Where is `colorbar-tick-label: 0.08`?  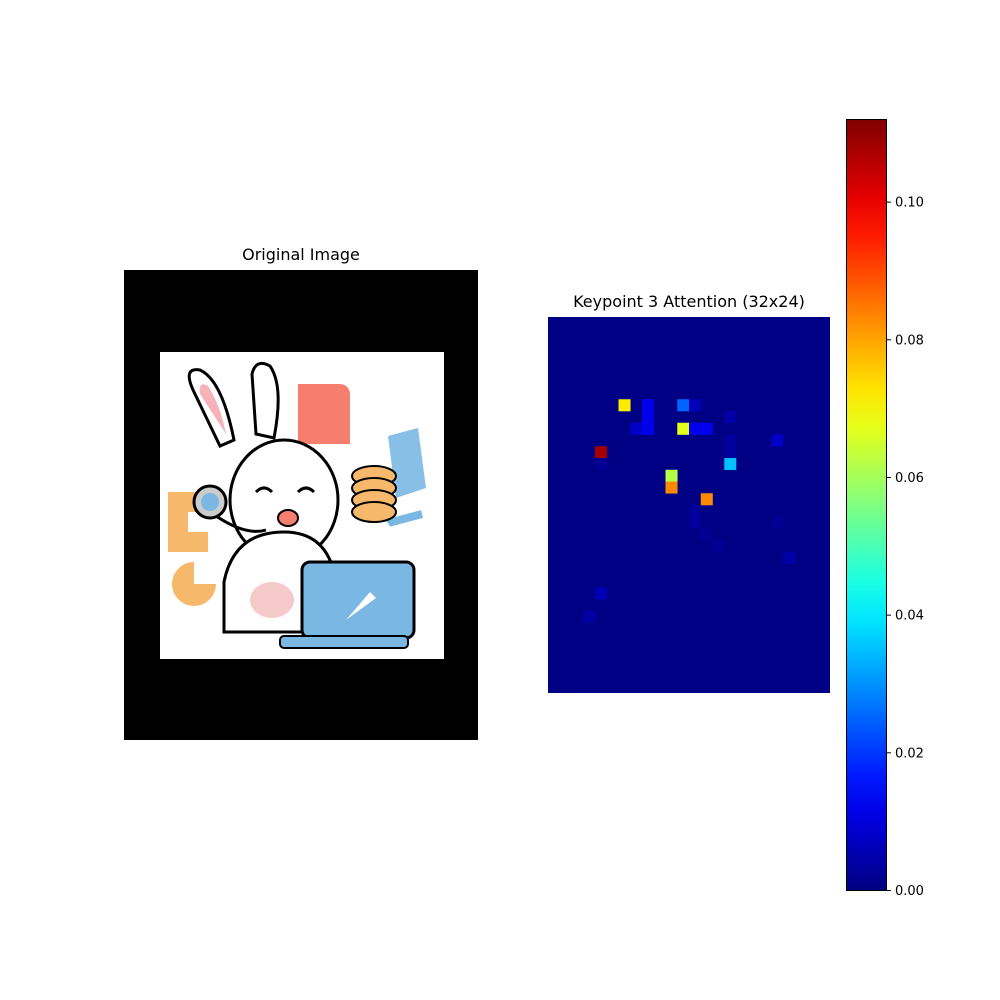
colorbar-tick-label: 0.08 is located at coordinates (909, 340).